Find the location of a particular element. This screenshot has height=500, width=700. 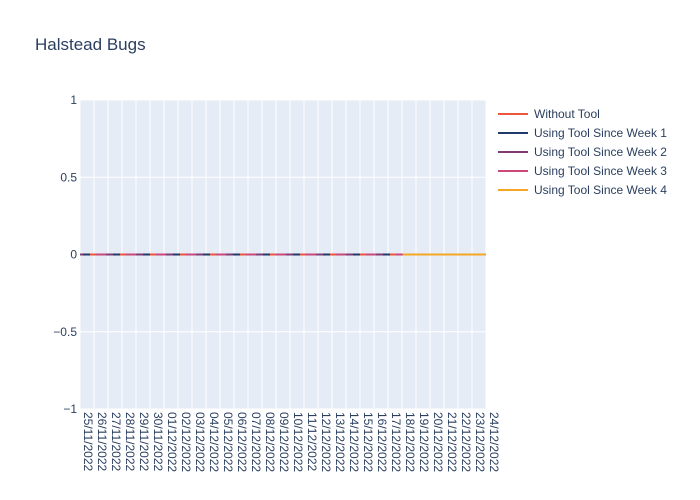

y-tick-label: 0.5 is located at coordinates (68, 177).